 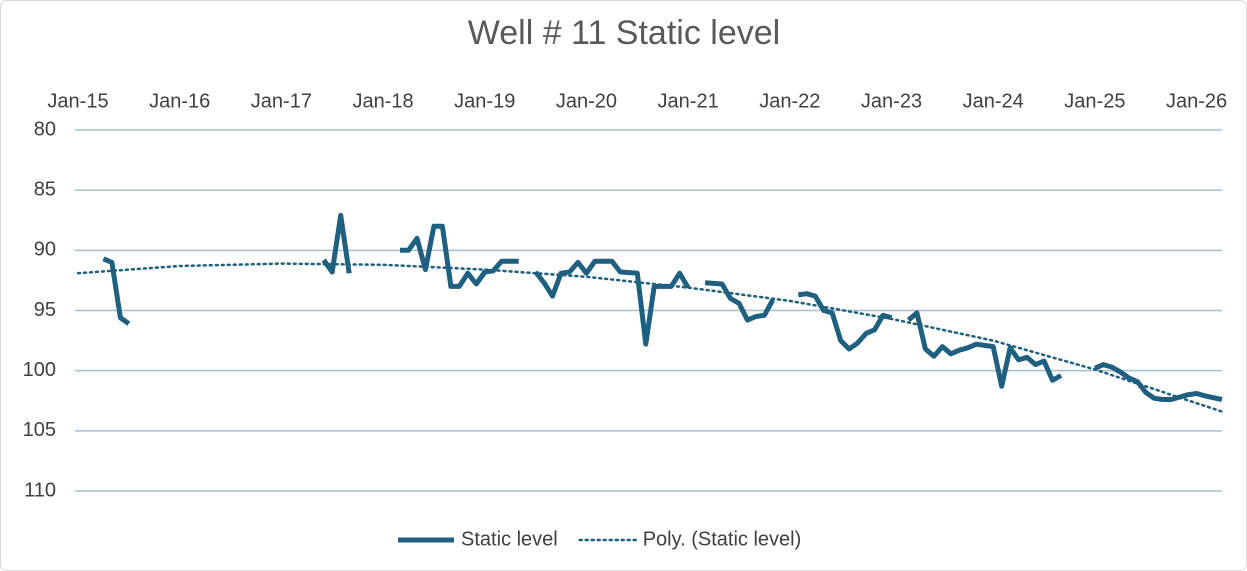 What do you see at coordinates (45, 129) in the screenshot?
I see `y-tick-label: 80` at bounding box center [45, 129].